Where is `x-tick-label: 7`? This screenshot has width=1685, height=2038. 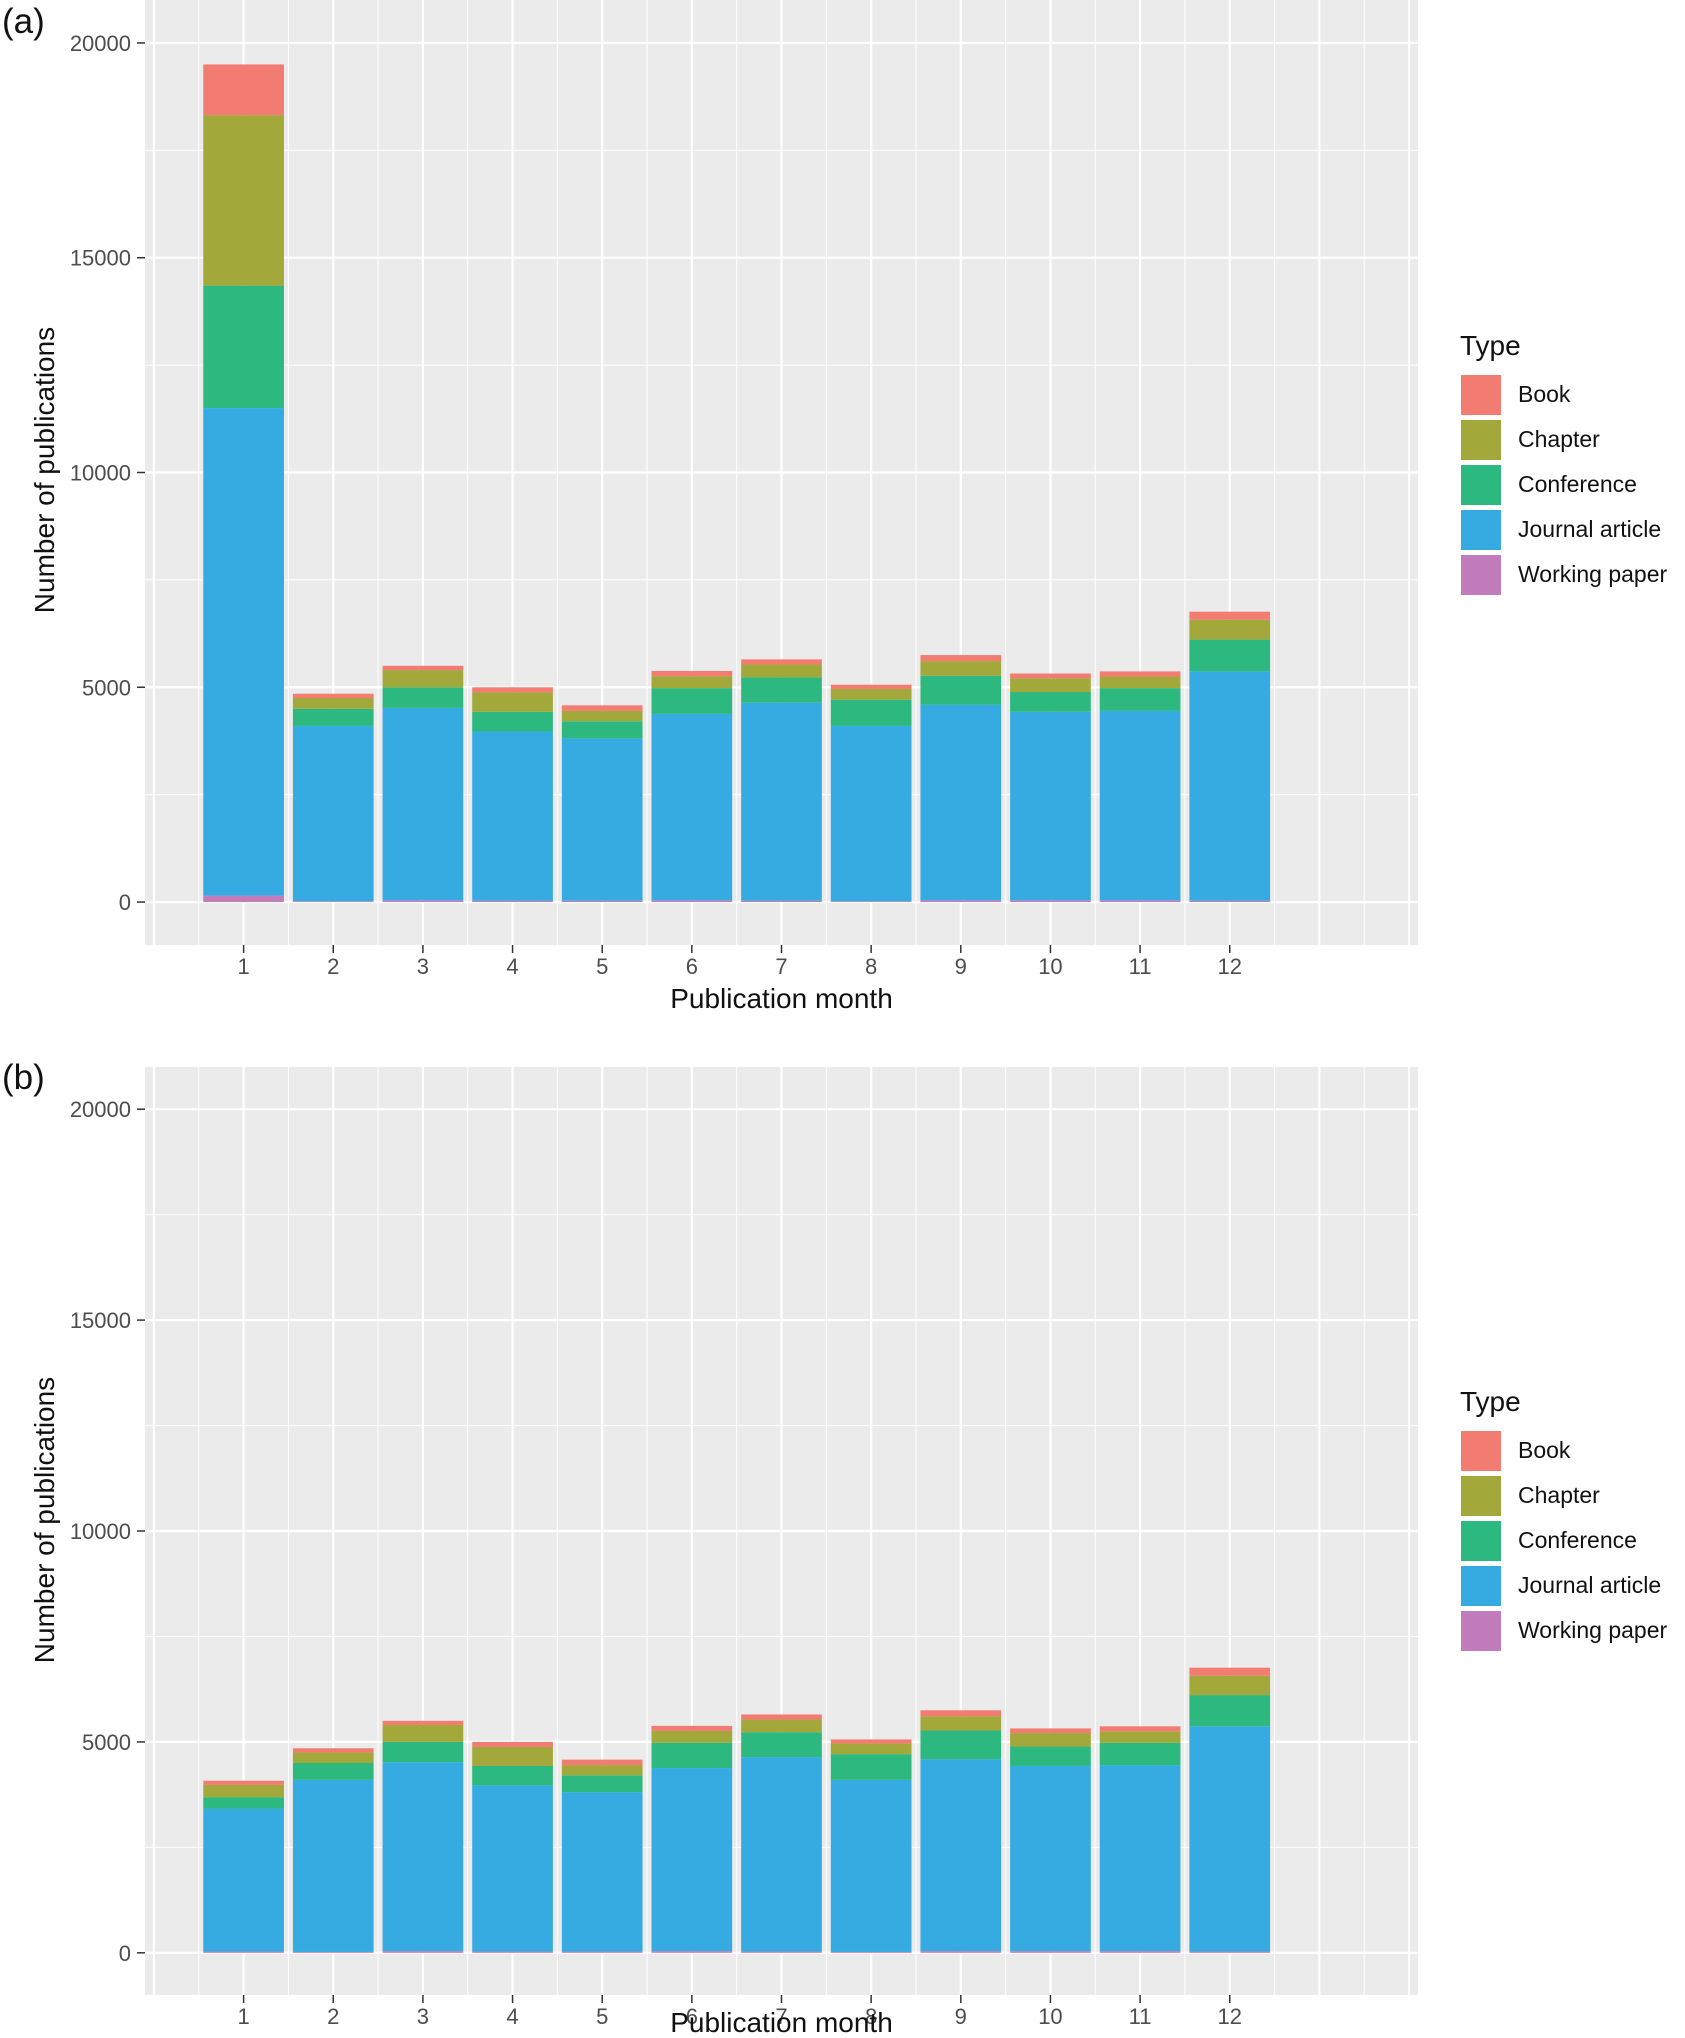 x-tick-label: 7 is located at coordinates (781, 966).